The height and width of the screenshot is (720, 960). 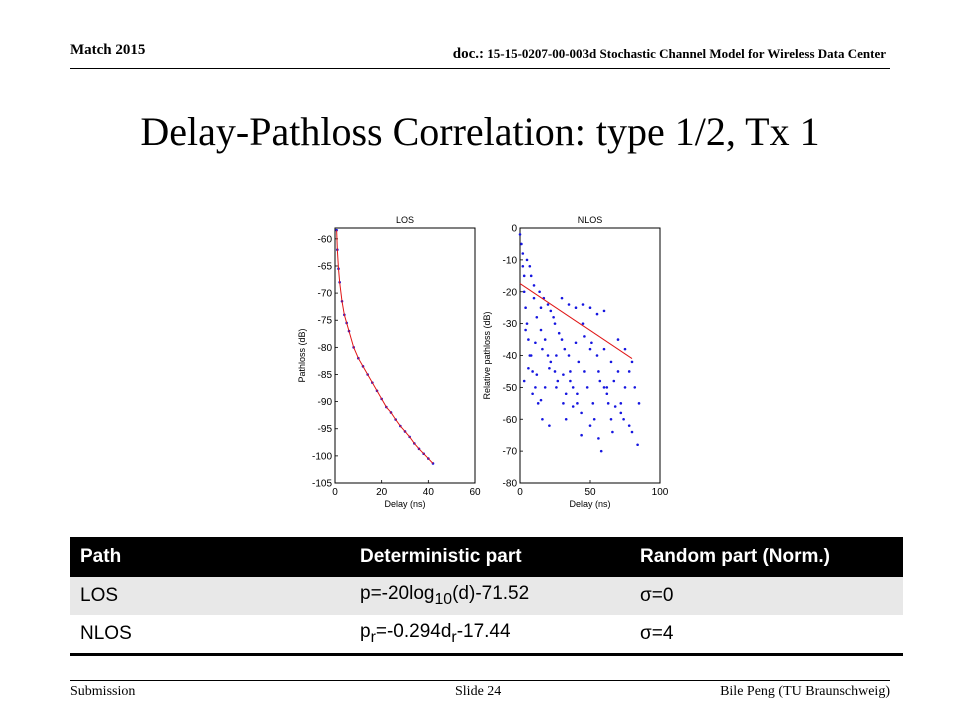 What do you see at coordinates (413, 632) in the screenshot?
I see `formula-part: =-0.294d` at bounding box center [413, 632].